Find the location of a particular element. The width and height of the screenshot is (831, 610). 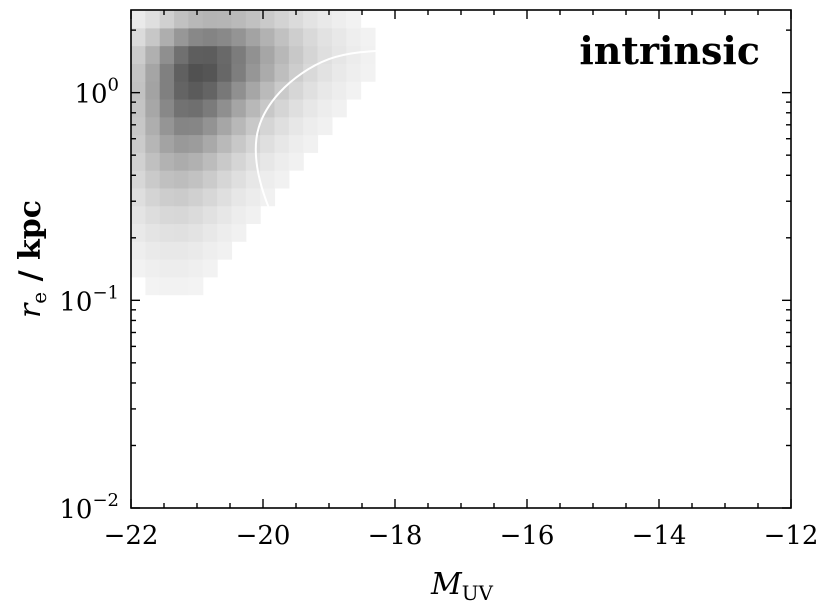

density-heatmap is located at coordinates (253, 153).